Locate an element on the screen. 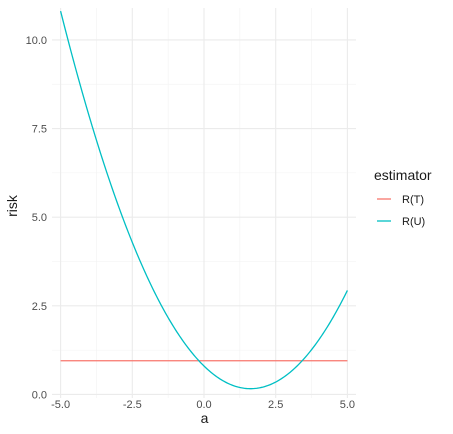 This screenshot has width=453, height=434. x-tick-label: 0.0 is located at coordinates (203, 405).